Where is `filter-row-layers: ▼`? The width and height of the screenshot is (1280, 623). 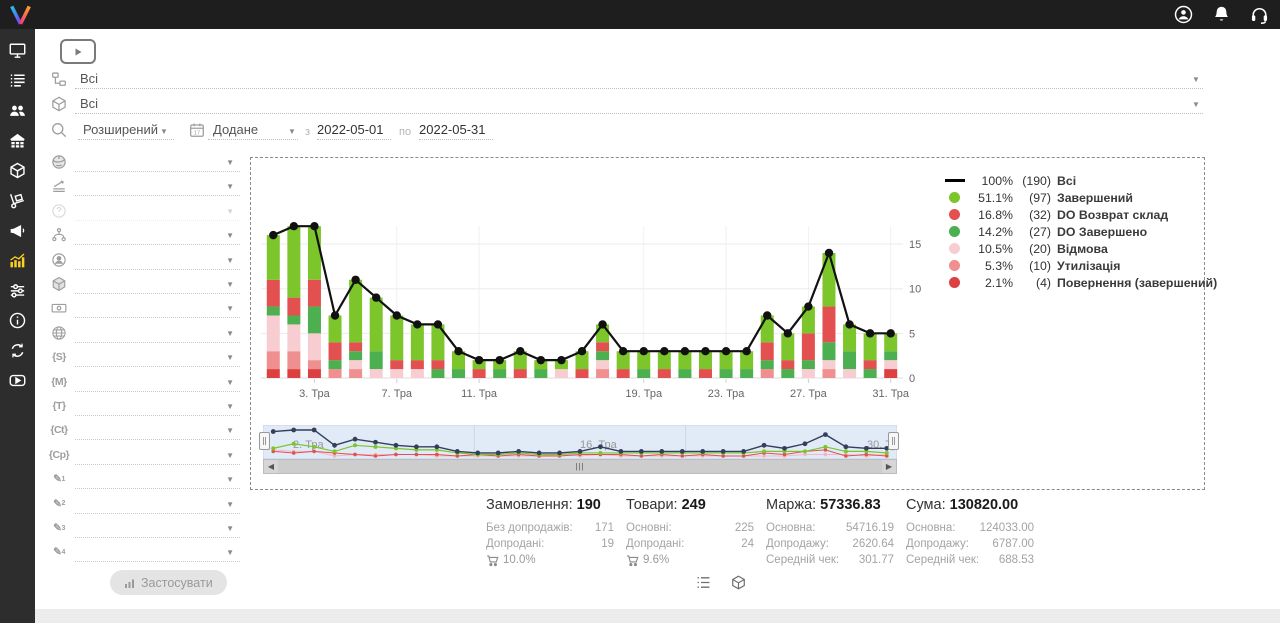 filter-row-layers: ▼ is located at coordinates (125, 187).